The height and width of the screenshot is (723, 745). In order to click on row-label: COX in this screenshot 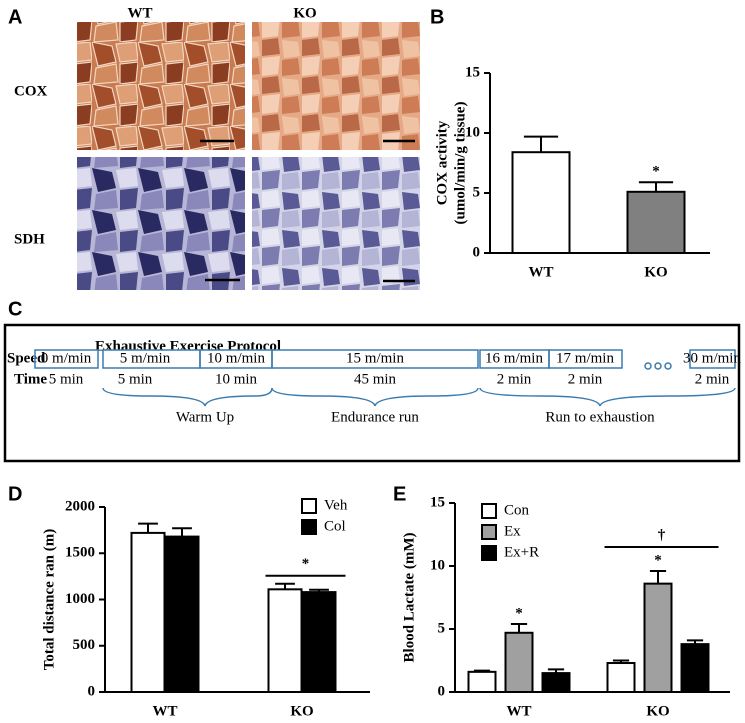, I will do `click(31, 91)`.